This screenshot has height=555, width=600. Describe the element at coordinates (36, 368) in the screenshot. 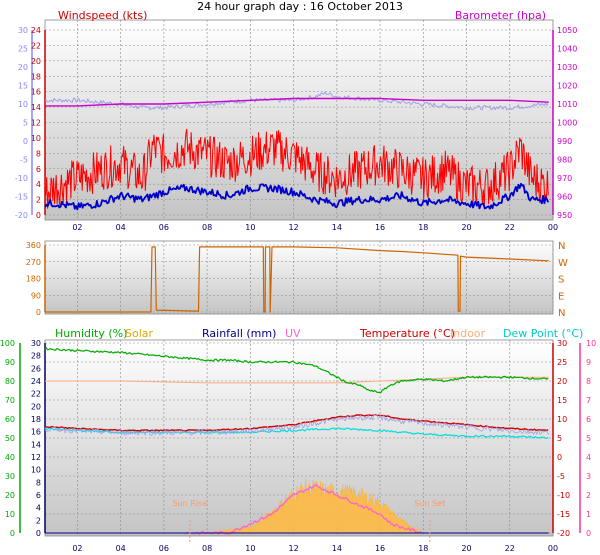

I see `solar-rain-tick-label: 26` at that location.